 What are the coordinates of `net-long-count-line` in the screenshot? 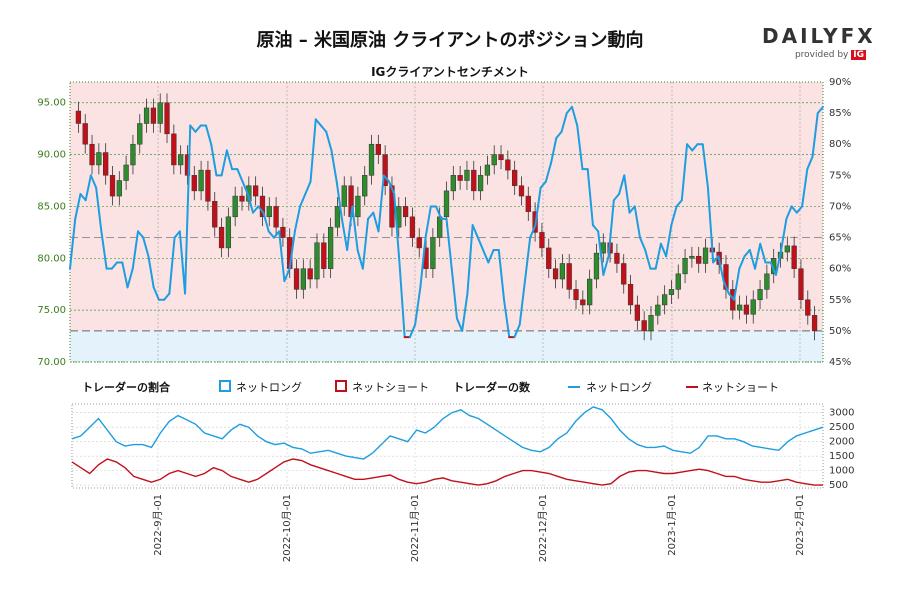 It's located at (447, 433).